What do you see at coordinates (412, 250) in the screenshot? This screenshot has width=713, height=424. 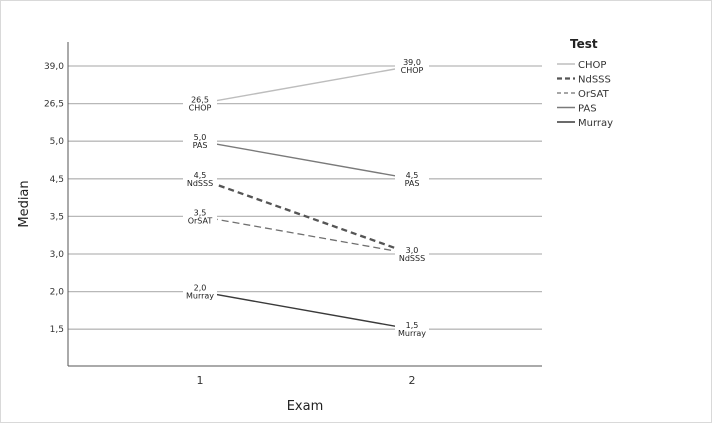 I see `data-label-value: 3,0` at bounding box center [412, 250].